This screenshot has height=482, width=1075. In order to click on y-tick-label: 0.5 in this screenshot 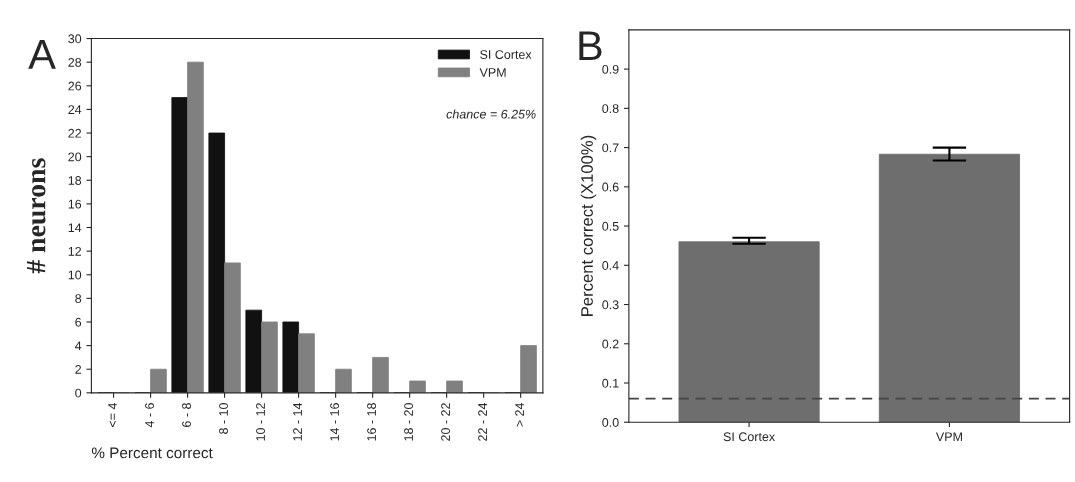, I will do `click(610, 226)`.